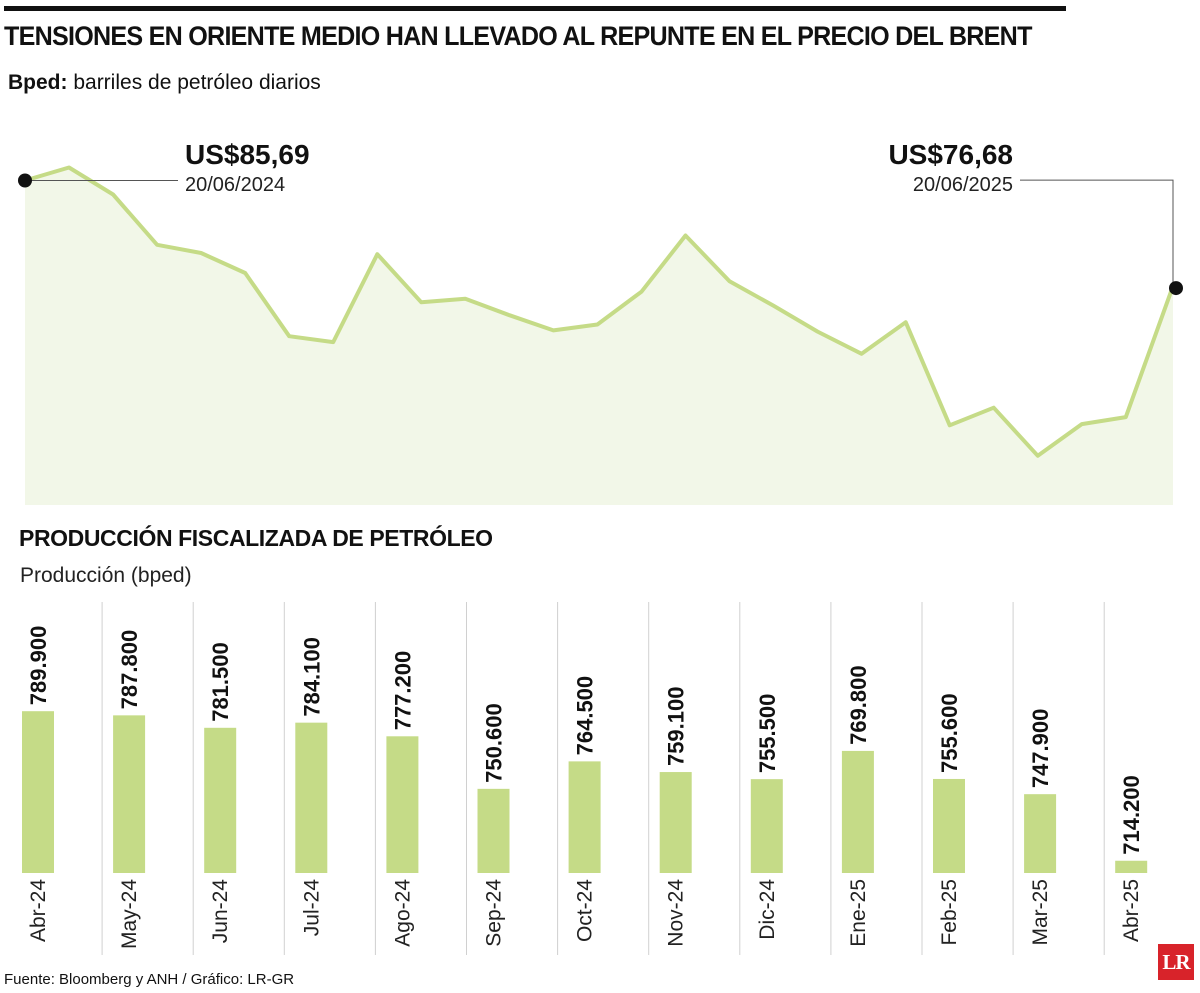 This screenshot has width=1200, height=993. I want to click on month-label: Jun-24, so click(220, 911).